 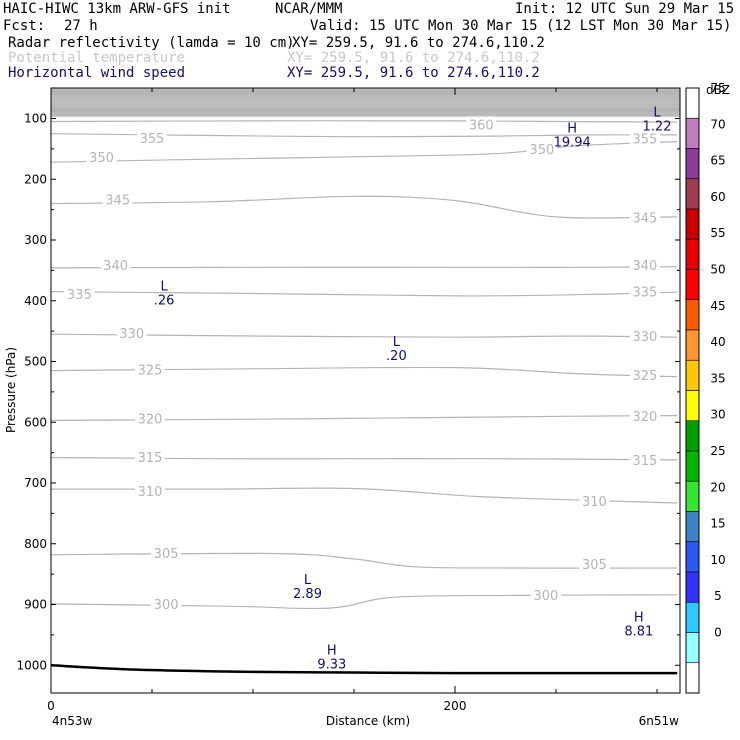 I want to click on x-tick-label: 200, so click(x=455, y=706).